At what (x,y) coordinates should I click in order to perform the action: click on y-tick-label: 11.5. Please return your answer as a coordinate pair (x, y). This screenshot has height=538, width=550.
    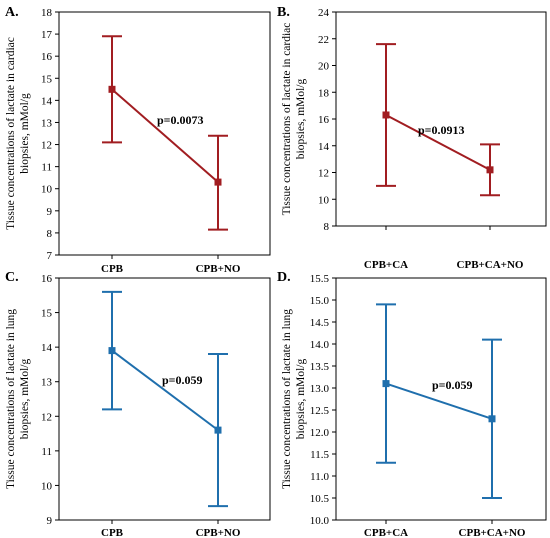
    Looking at the image, I should click on (319, 455).